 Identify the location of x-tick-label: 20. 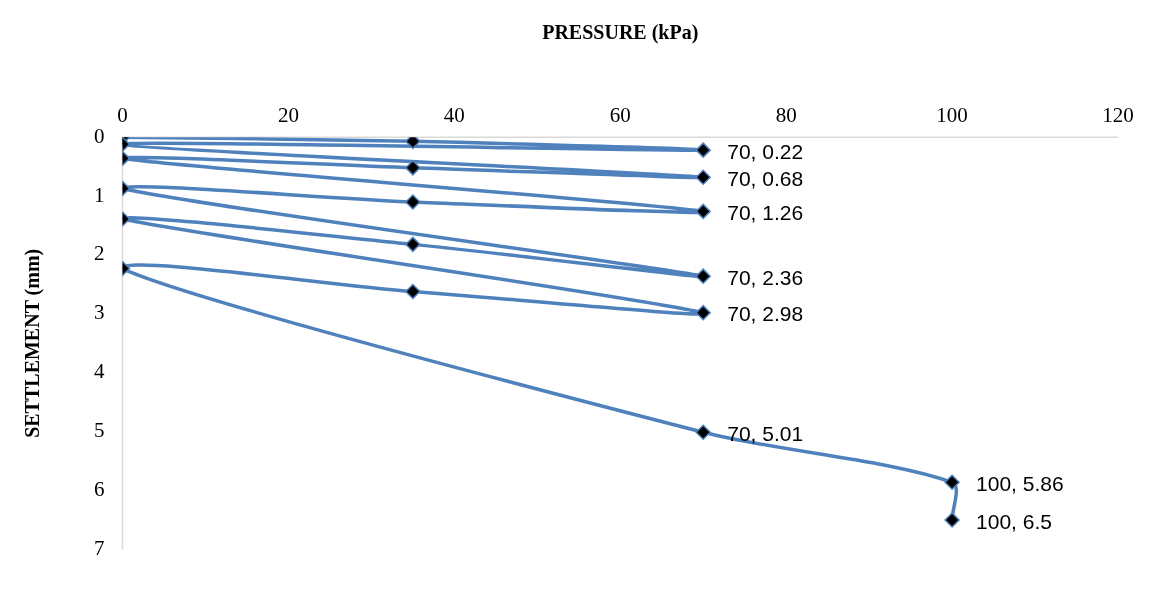
(288, 115).